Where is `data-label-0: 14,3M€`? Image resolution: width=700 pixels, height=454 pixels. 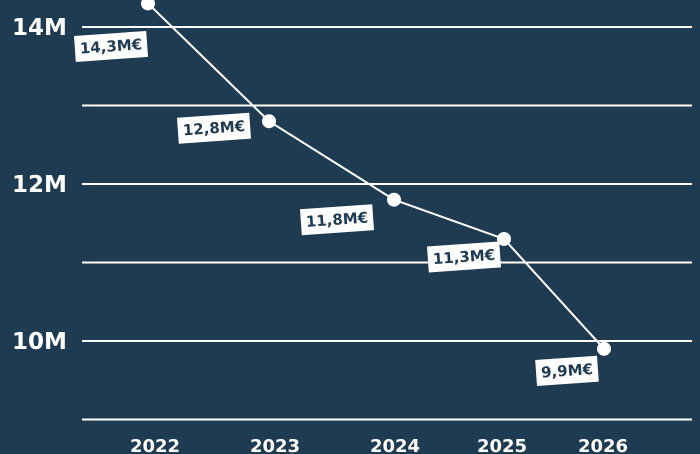 data-label-0: 14,3M€ is located at coordinates (111, 46).